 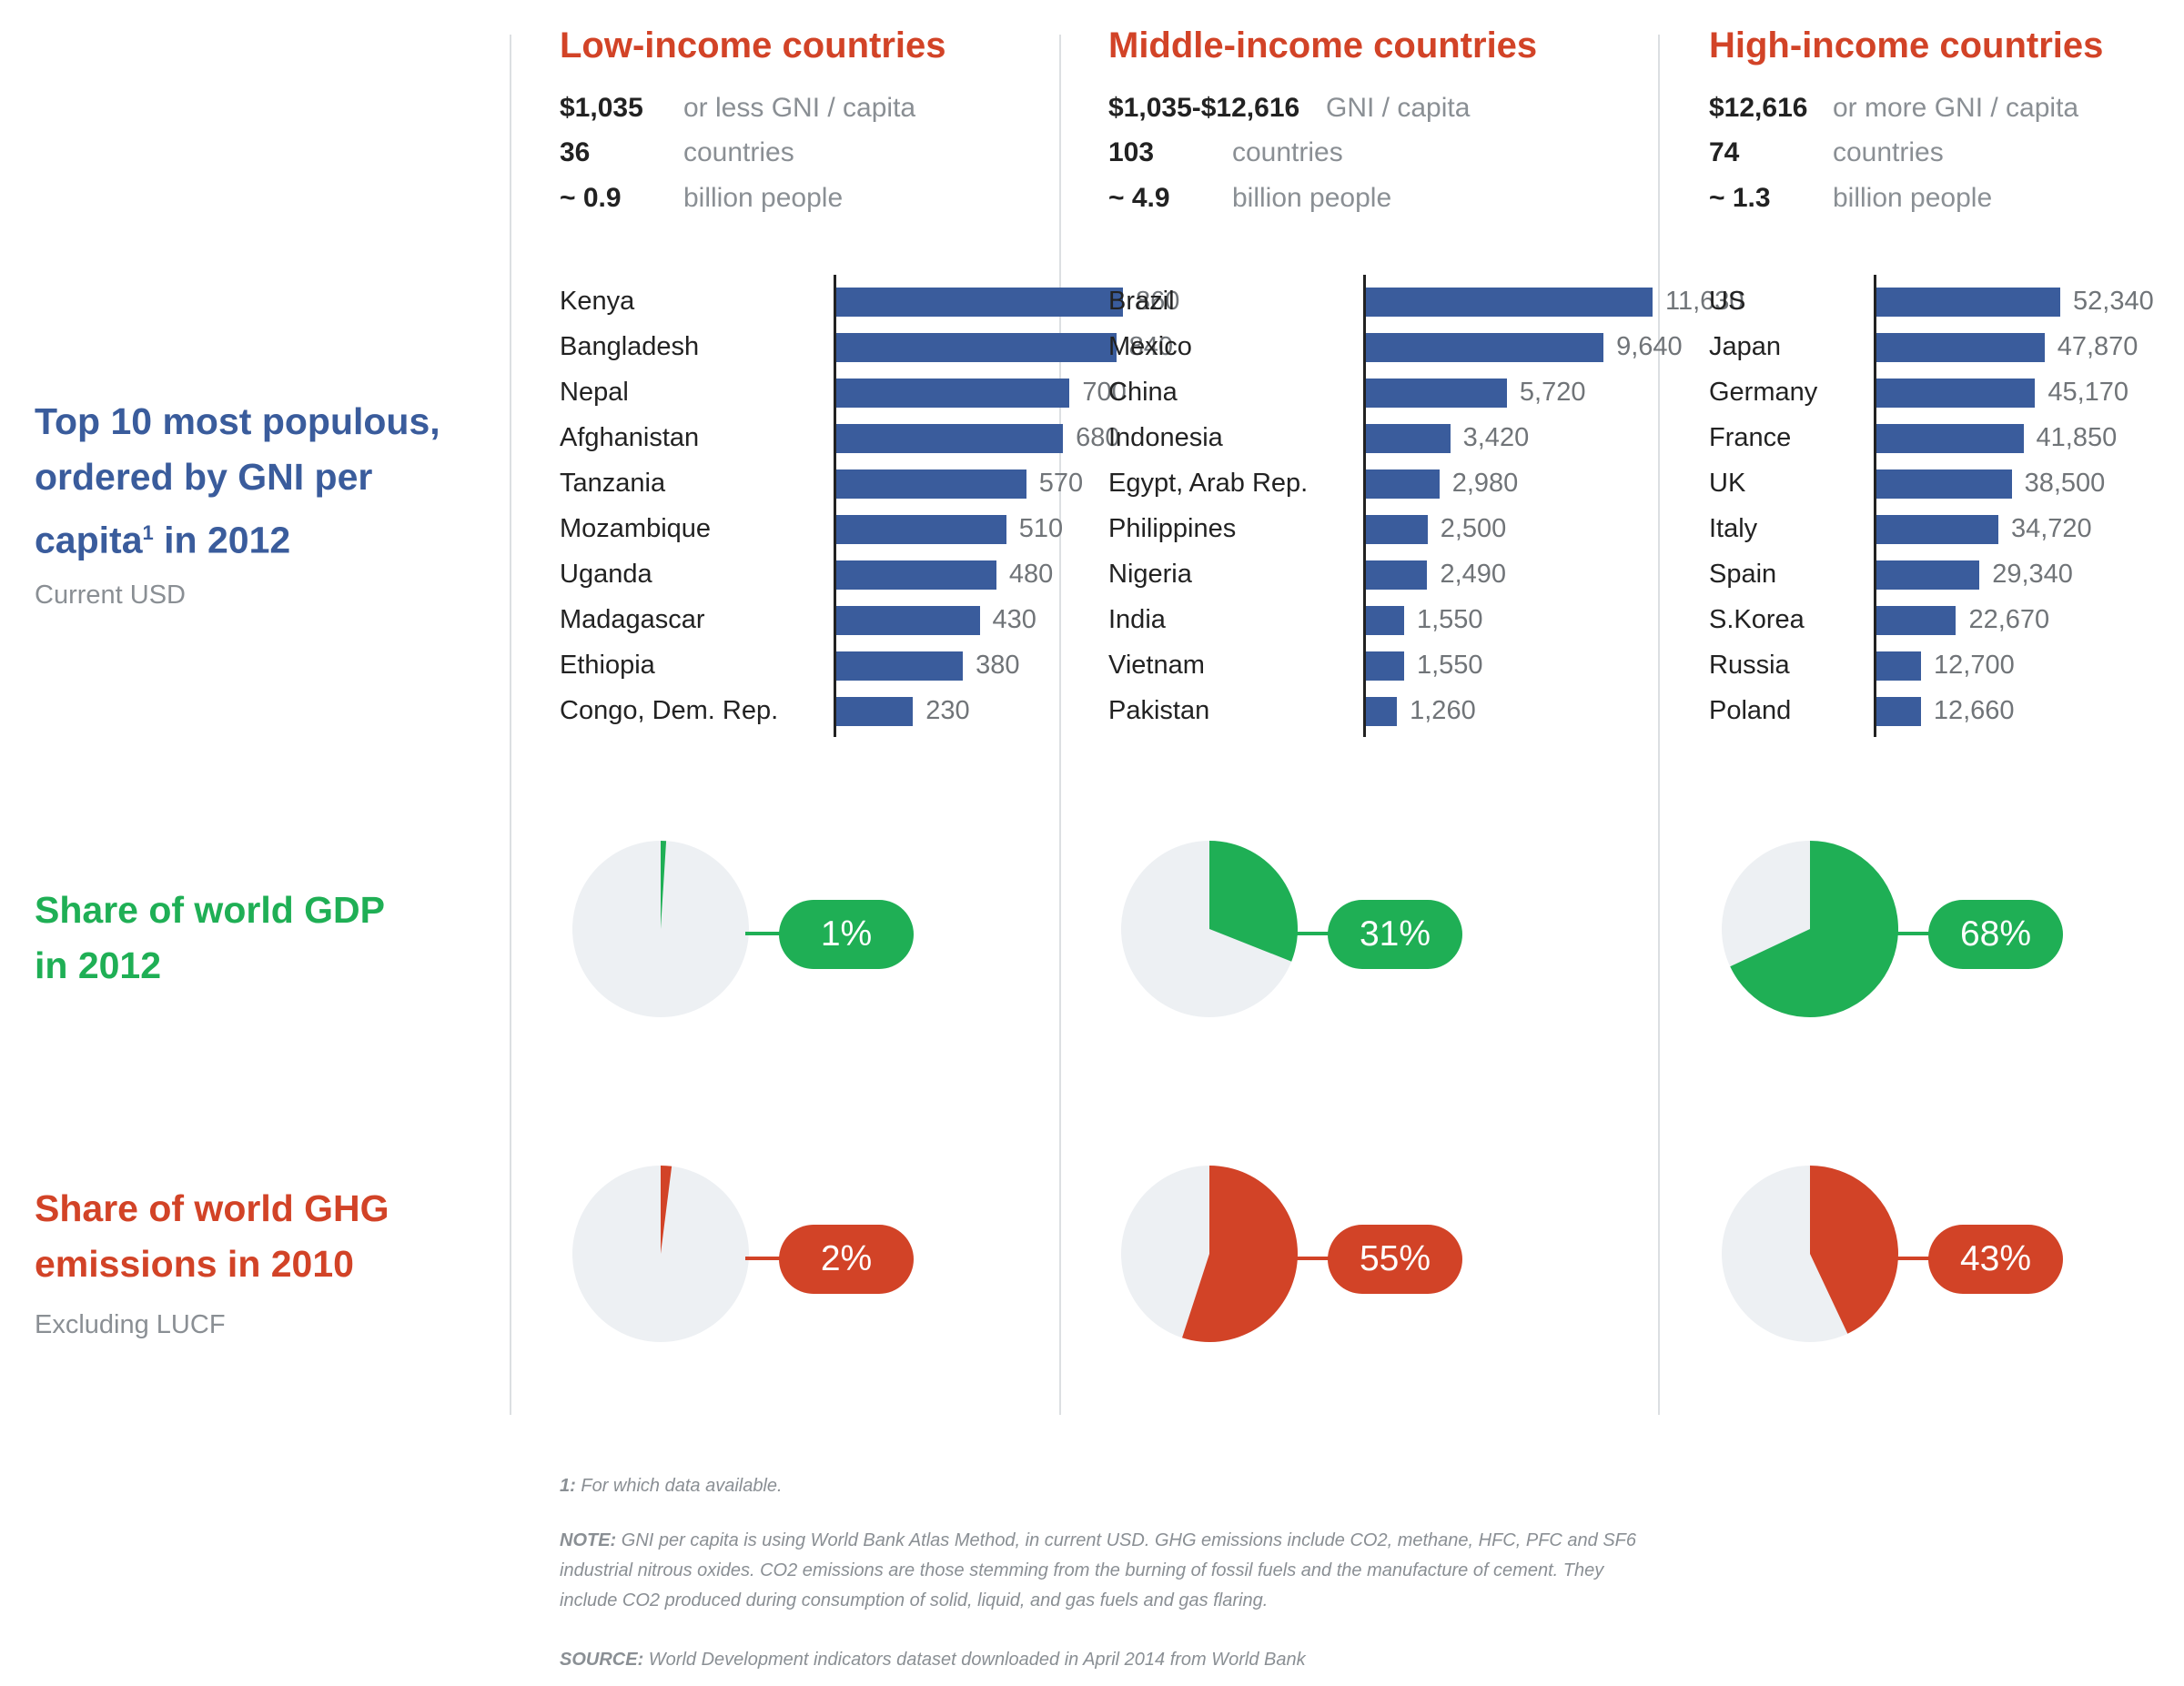 I want to click on bar-value-label: 230, so click(x=948, y=710).